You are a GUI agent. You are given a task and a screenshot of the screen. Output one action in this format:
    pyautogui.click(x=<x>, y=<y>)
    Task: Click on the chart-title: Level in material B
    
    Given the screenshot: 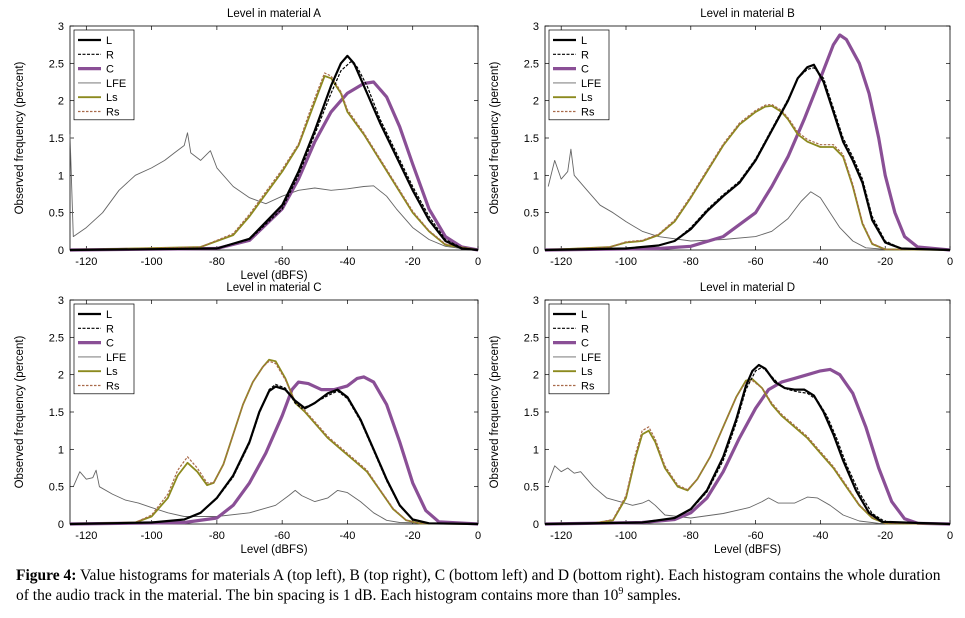 What is the action you would take?
    pyautogui.click(x=747, y=14)
    